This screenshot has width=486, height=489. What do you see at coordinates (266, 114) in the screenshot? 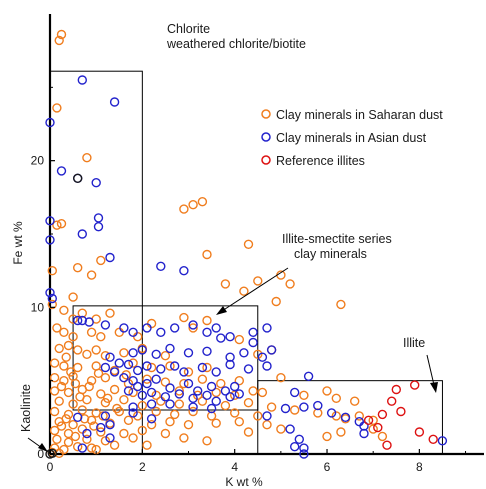
I see `legend-marker-saharan` at bounding box center [266, 114].